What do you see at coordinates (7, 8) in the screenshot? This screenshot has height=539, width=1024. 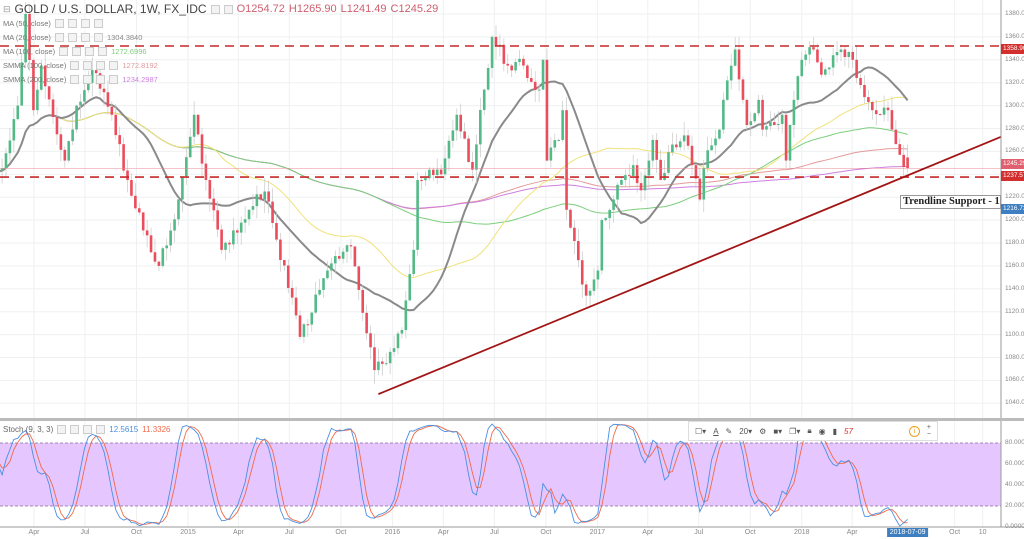 I see `collapse-icon: ⊟` at bounding box center [7, 8].